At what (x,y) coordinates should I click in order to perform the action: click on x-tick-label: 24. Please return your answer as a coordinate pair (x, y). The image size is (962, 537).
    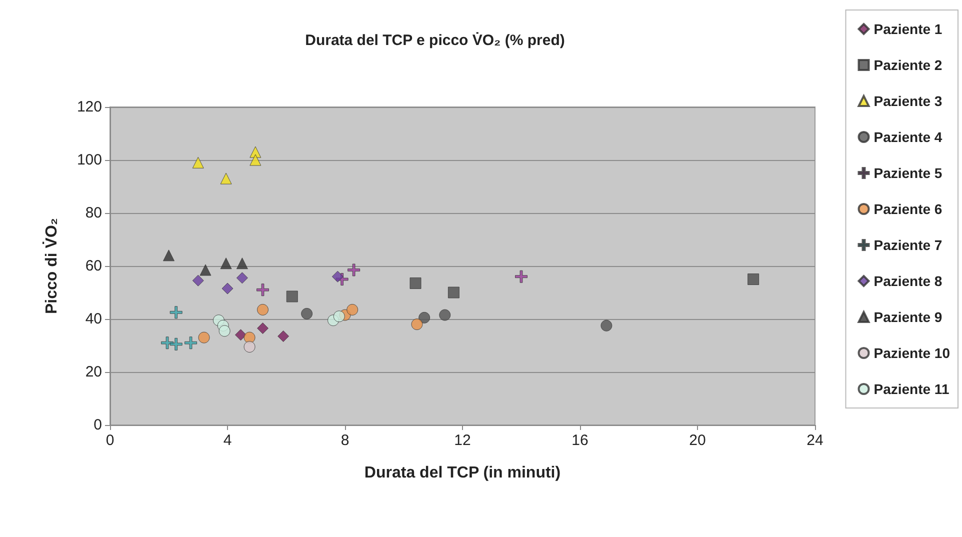
    Looking at the image, I should click on (815, 440).